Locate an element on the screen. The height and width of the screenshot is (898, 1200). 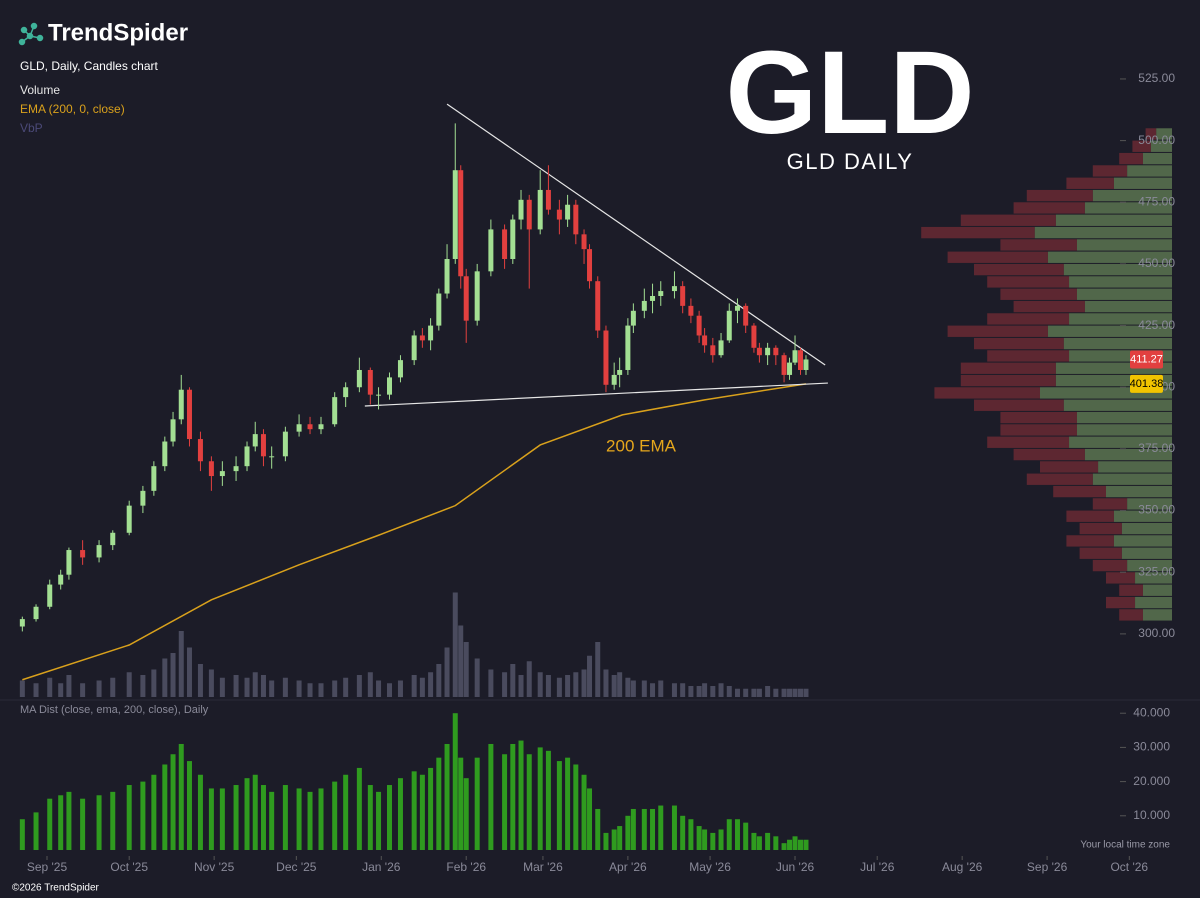
trendline is located at coordinates (636, 234).